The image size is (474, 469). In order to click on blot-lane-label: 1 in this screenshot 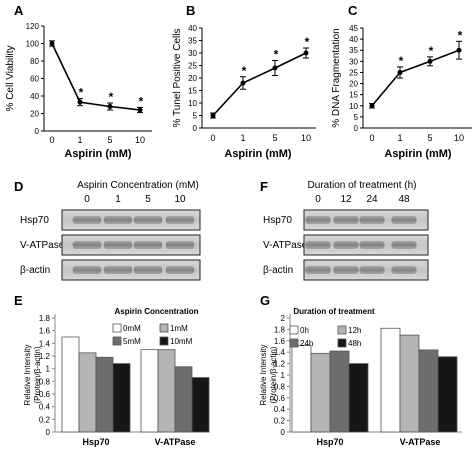, I will do `click(118, 199)`.